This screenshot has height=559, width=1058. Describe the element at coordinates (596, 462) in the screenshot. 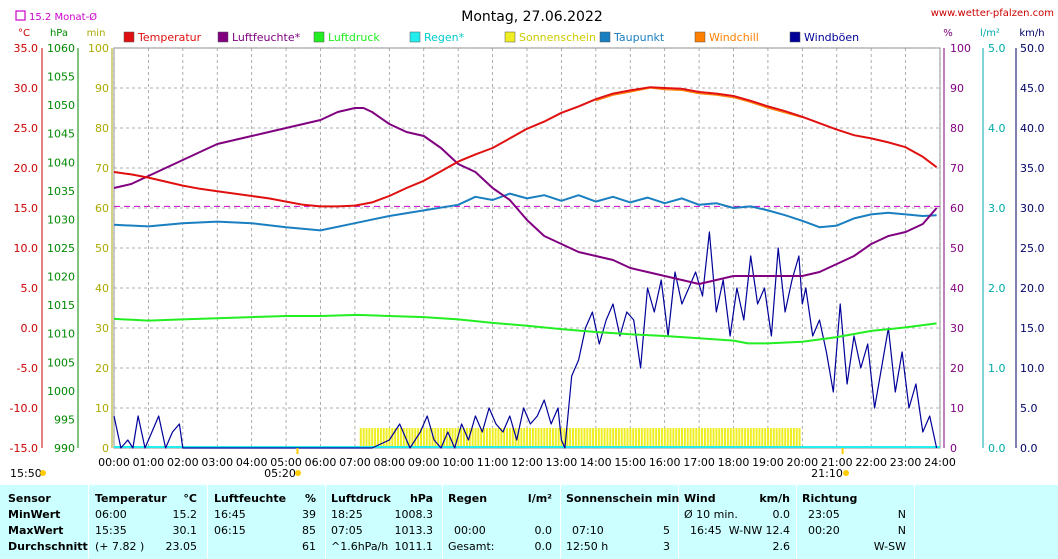

I see `x-tick-label: 14:00` at that location.